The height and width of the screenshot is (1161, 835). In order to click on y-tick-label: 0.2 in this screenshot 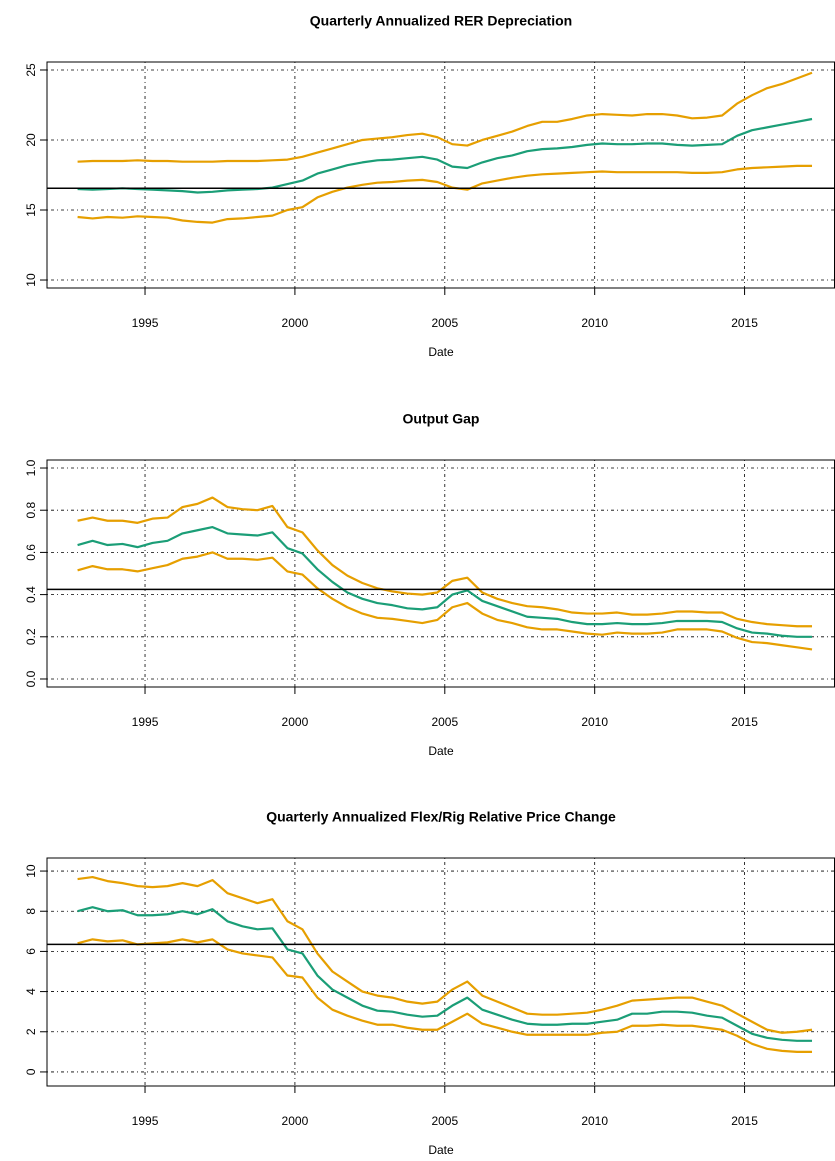, I will do `click(31, 636)`.